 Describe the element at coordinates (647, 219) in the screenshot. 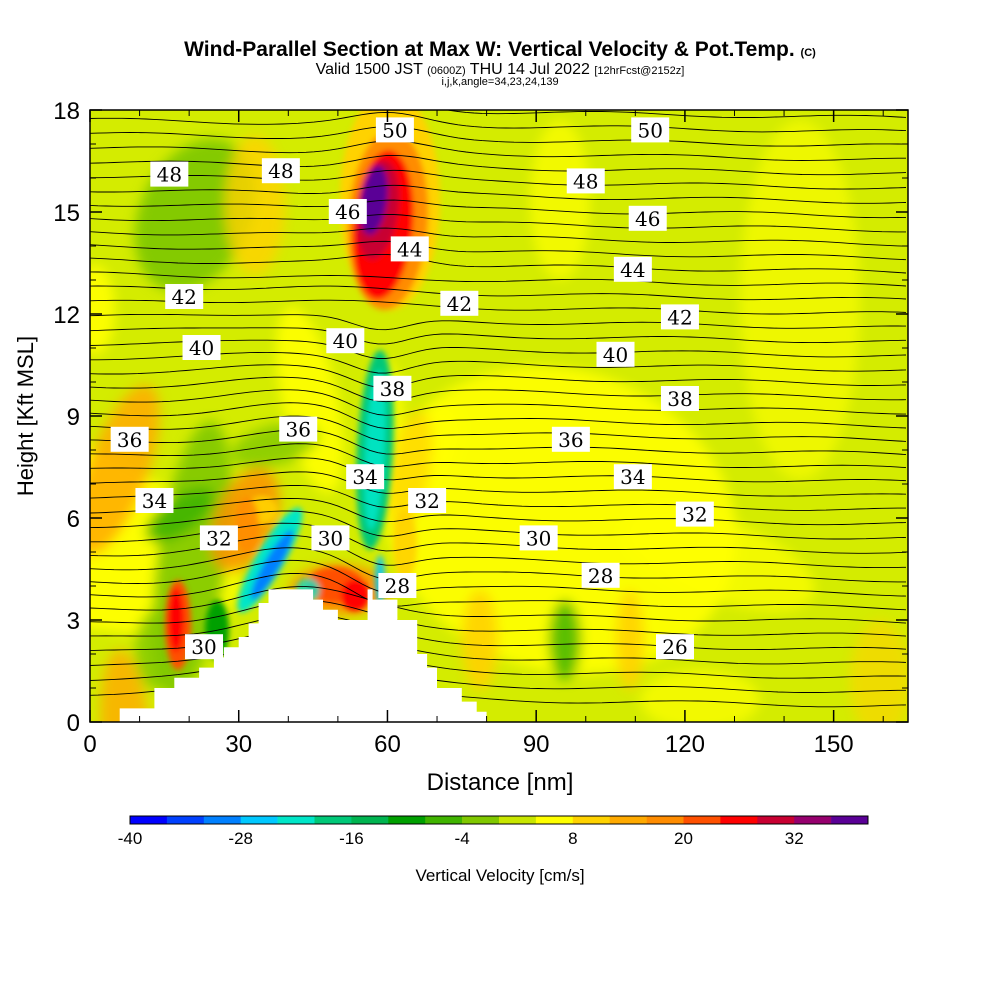

I see `theta-label-text: 46` at that location.